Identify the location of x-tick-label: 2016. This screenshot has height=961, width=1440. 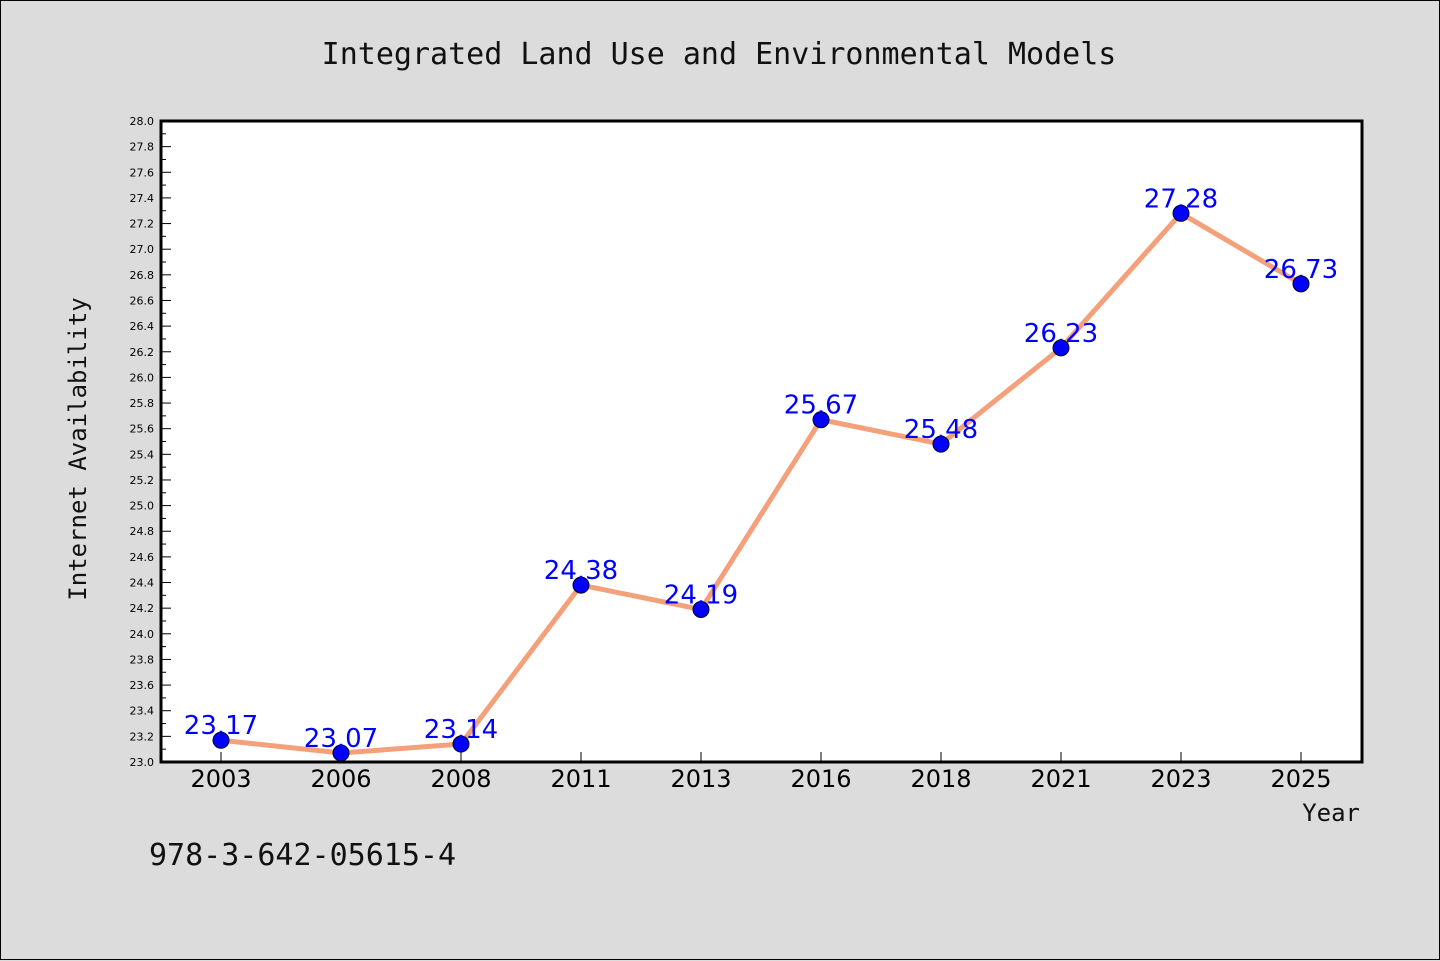
(820, 779).